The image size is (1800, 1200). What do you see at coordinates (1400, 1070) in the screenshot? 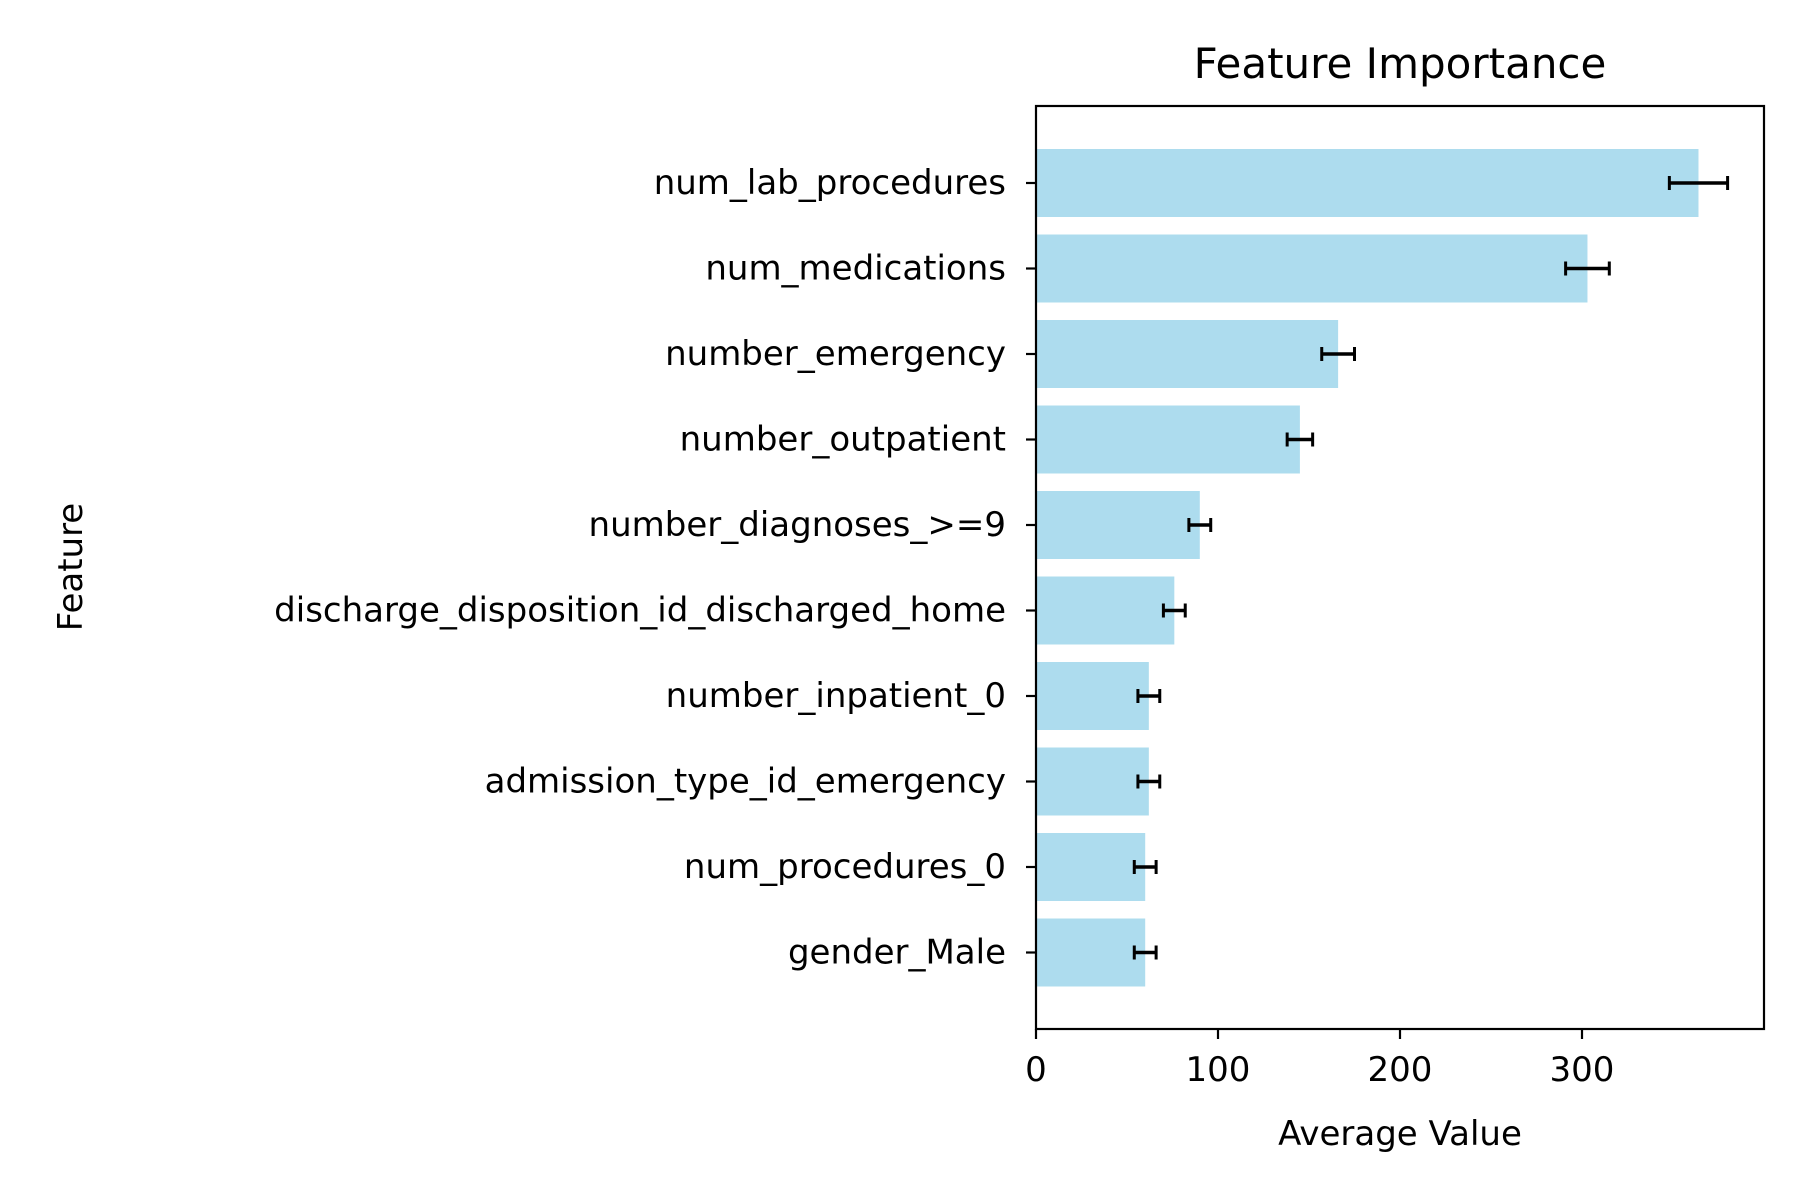
I see `x-tick-label: 200` at bounding box center [1400, 1070].